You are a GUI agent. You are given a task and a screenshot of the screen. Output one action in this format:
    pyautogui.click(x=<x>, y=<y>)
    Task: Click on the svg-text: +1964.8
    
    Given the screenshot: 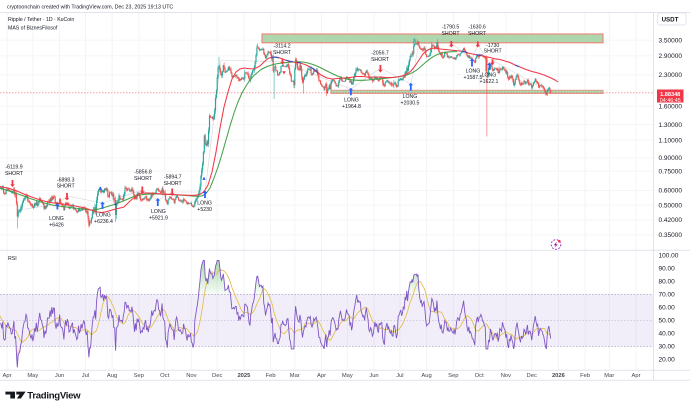 What is the action you would take?
    pyautogui.click(x=351, y=107)
    